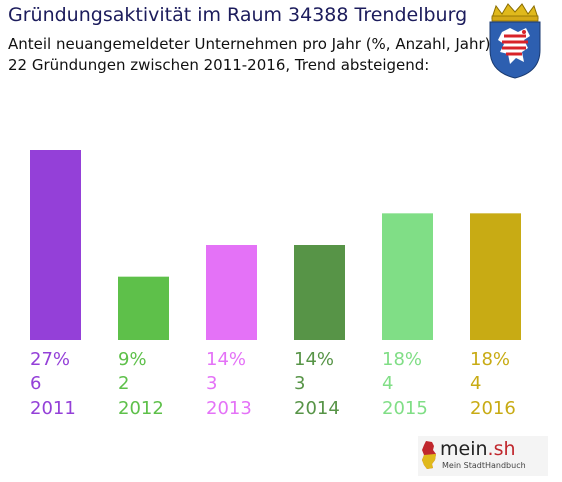 This screenshot has height=482, width=562. What do you see at coordinates (299, 383) in the screenshot?
I see `count-label-2014: 3` at bounding box center [299, 383].